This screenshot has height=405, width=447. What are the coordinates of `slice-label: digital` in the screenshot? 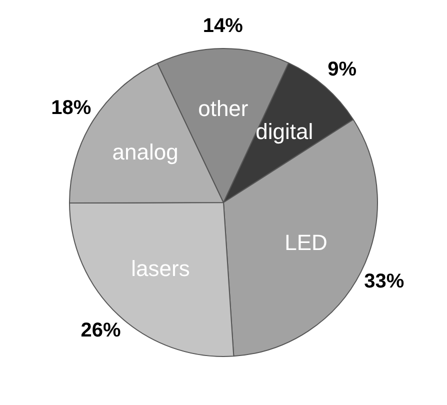 It's located at (285, 131).